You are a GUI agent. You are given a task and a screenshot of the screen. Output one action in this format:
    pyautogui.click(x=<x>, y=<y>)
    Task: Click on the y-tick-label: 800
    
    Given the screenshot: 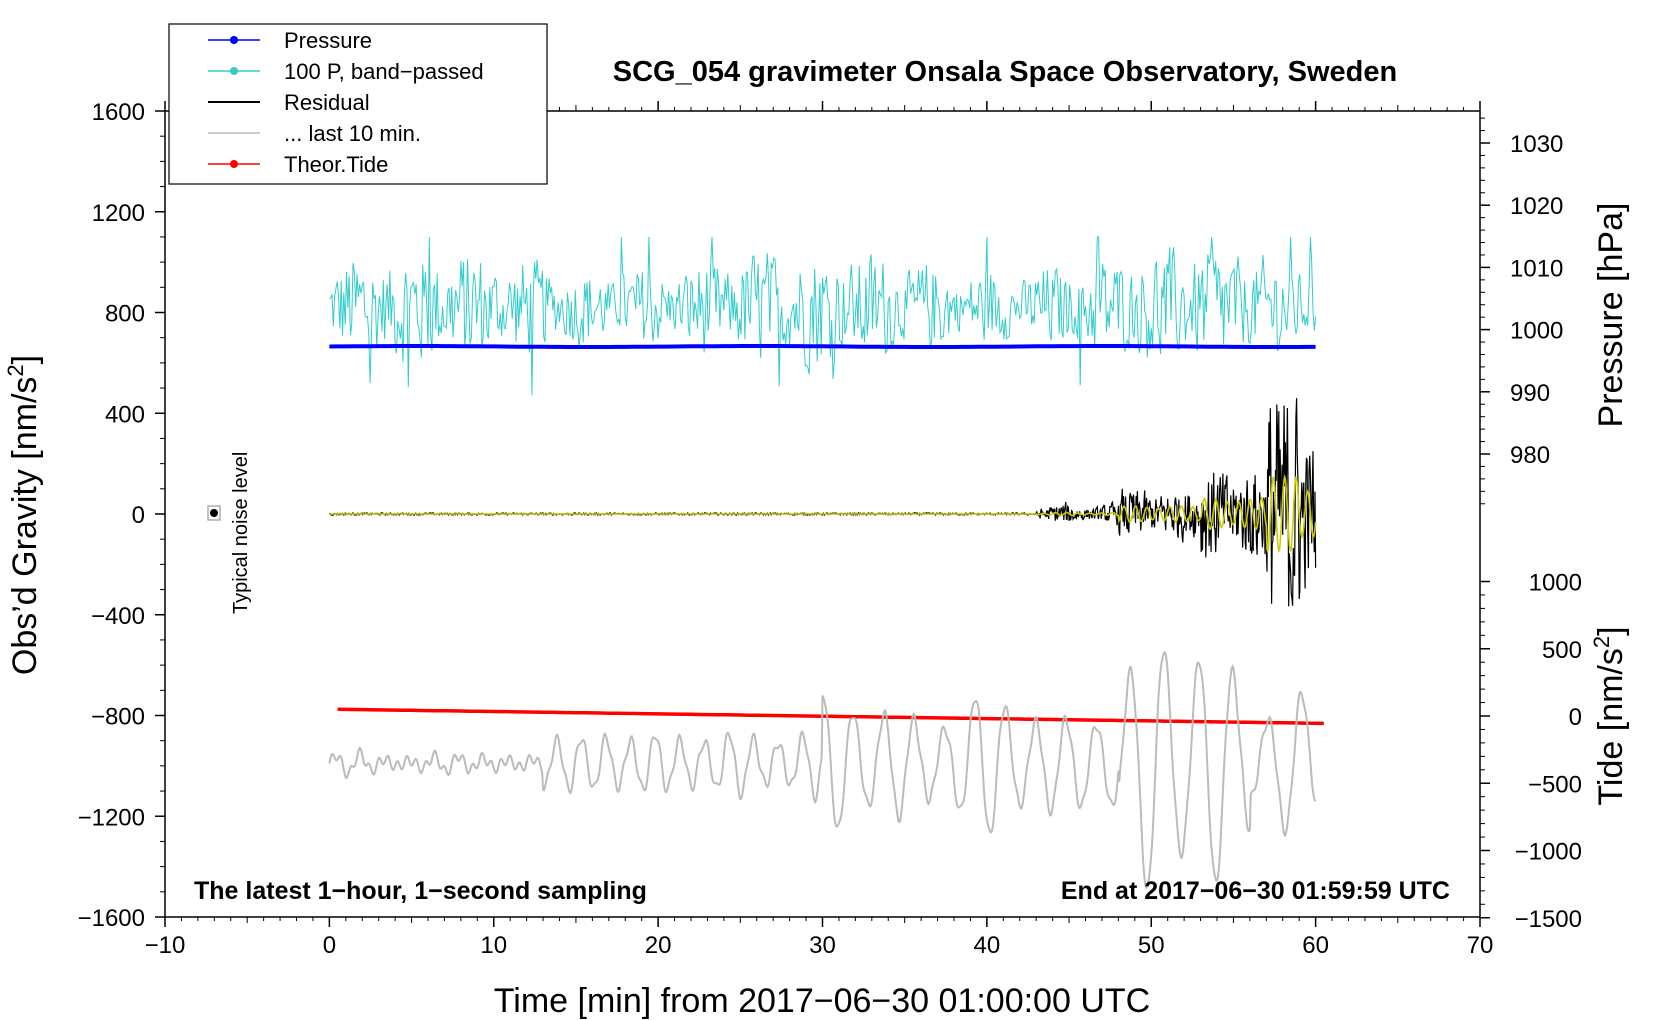 What is the action you would take?
    pyautogui.click(x=125, y=314)
    